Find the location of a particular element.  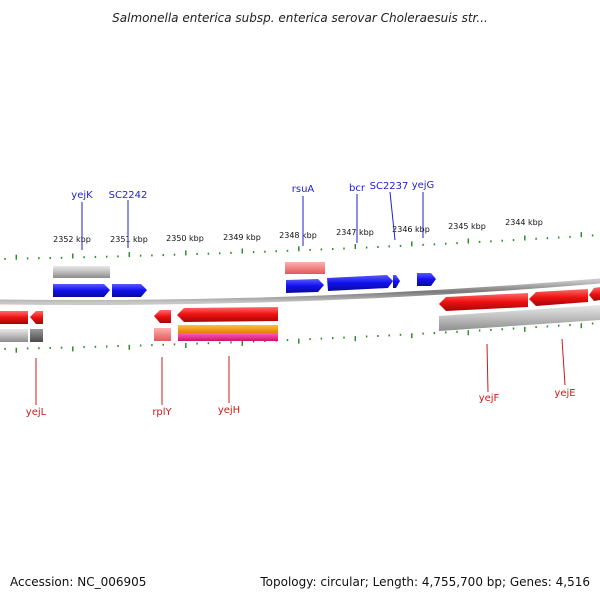

homology-bar-orange is located at coordinates (228, 329).